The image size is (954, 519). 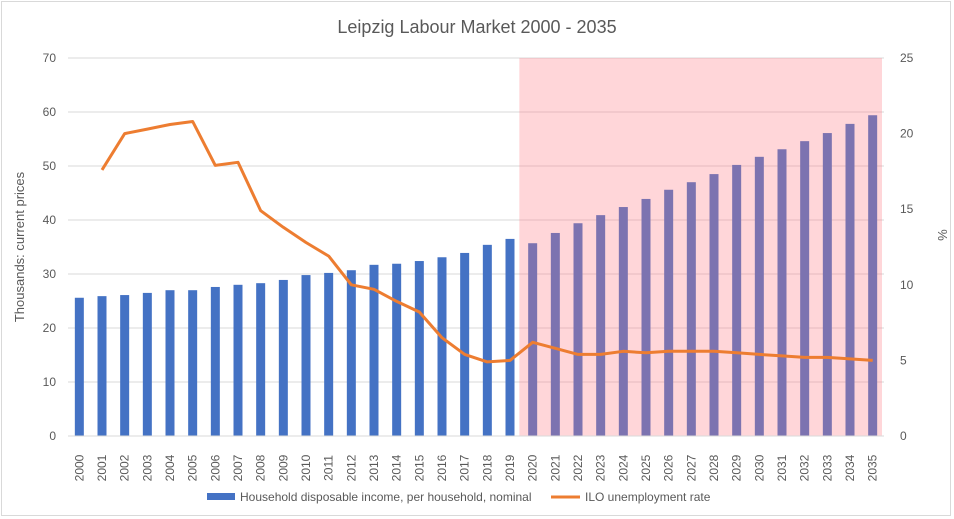 What do you see at coordinates (374, 350) in the screenshot?
I see `bar-2013` at bounding box center [374, 350].